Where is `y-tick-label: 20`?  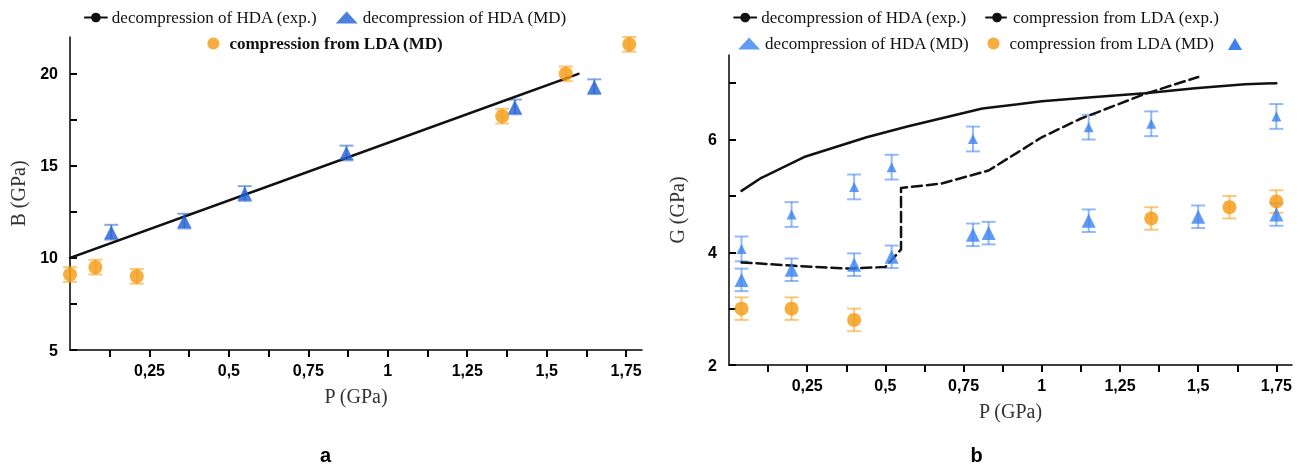
y-tick-label: 20 is located at coordinates (49, 74).